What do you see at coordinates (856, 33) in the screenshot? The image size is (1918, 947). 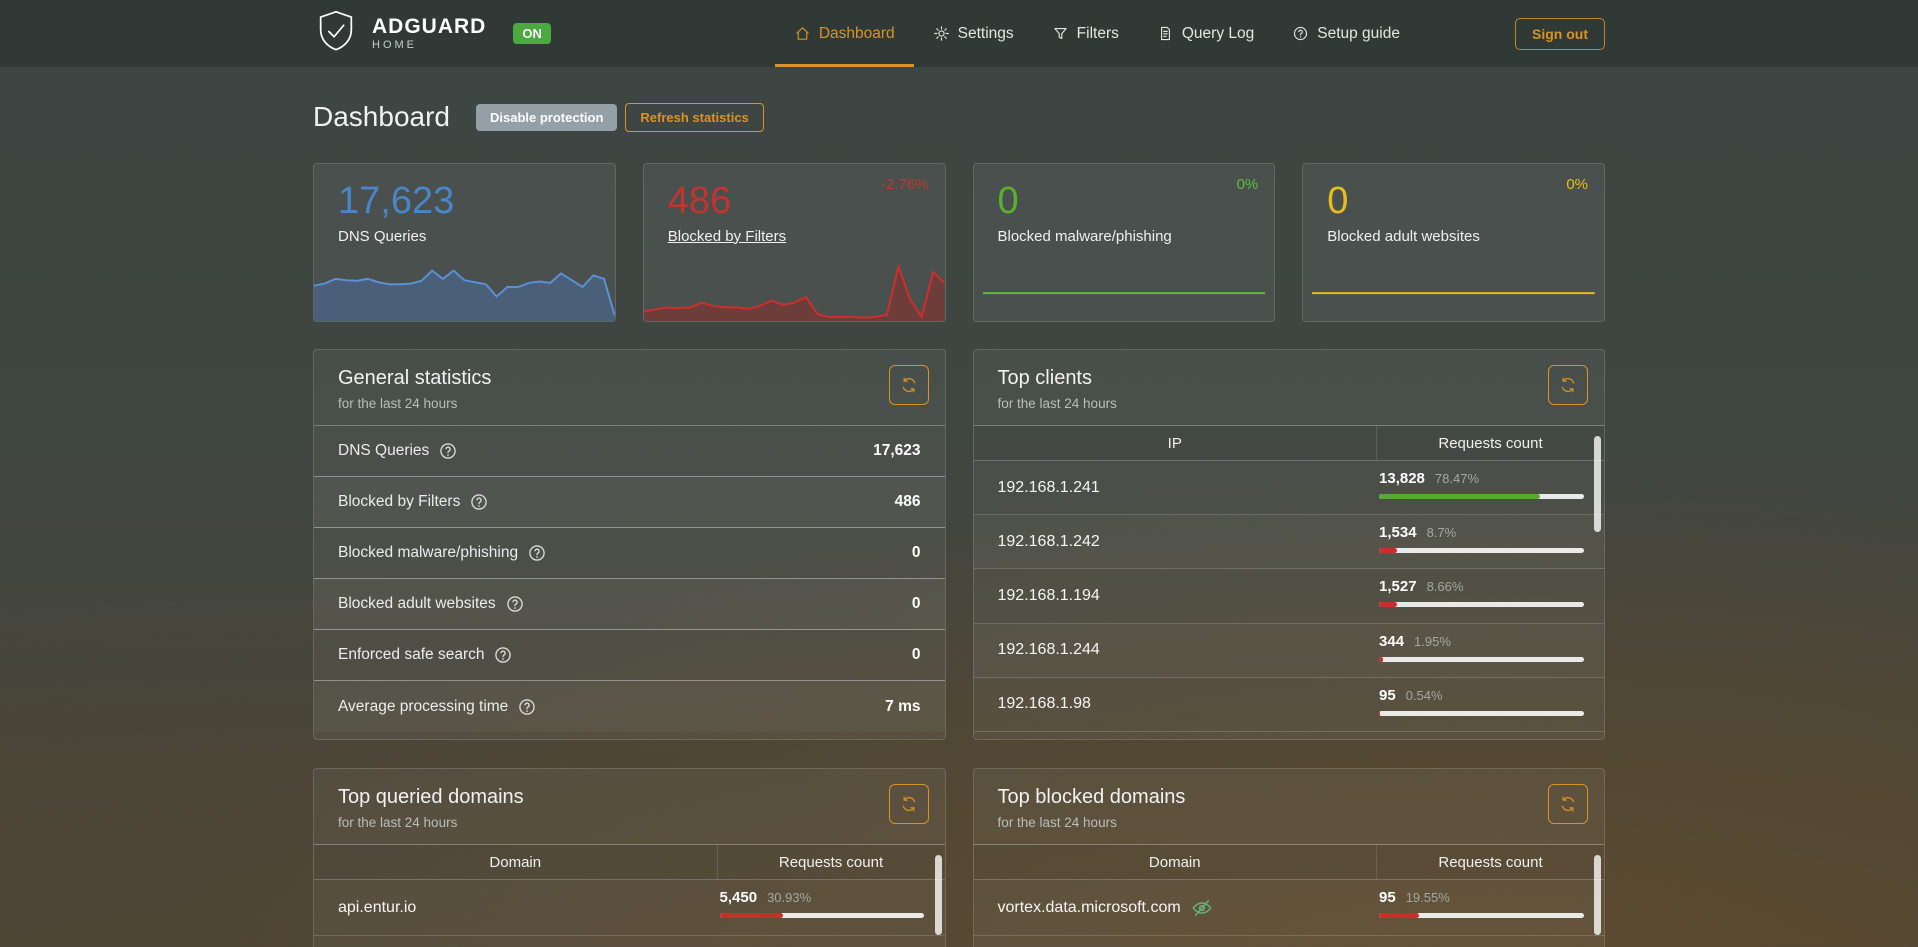 I see `nav-item-label: Dashboard` at bounding box center [856, 33].